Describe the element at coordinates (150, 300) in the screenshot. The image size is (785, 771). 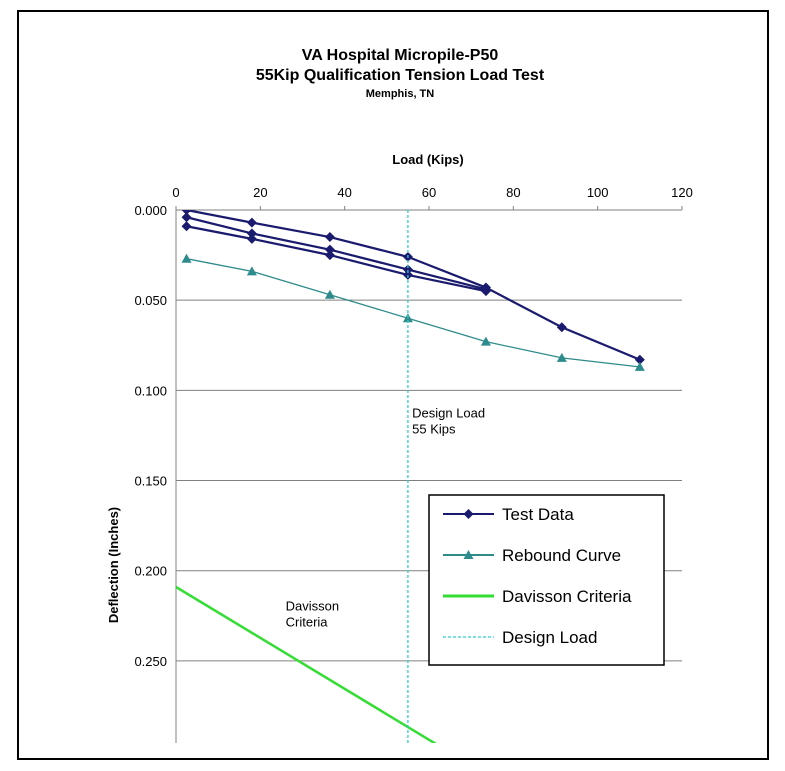
I see `y-tick-label: 0.050` at that location.